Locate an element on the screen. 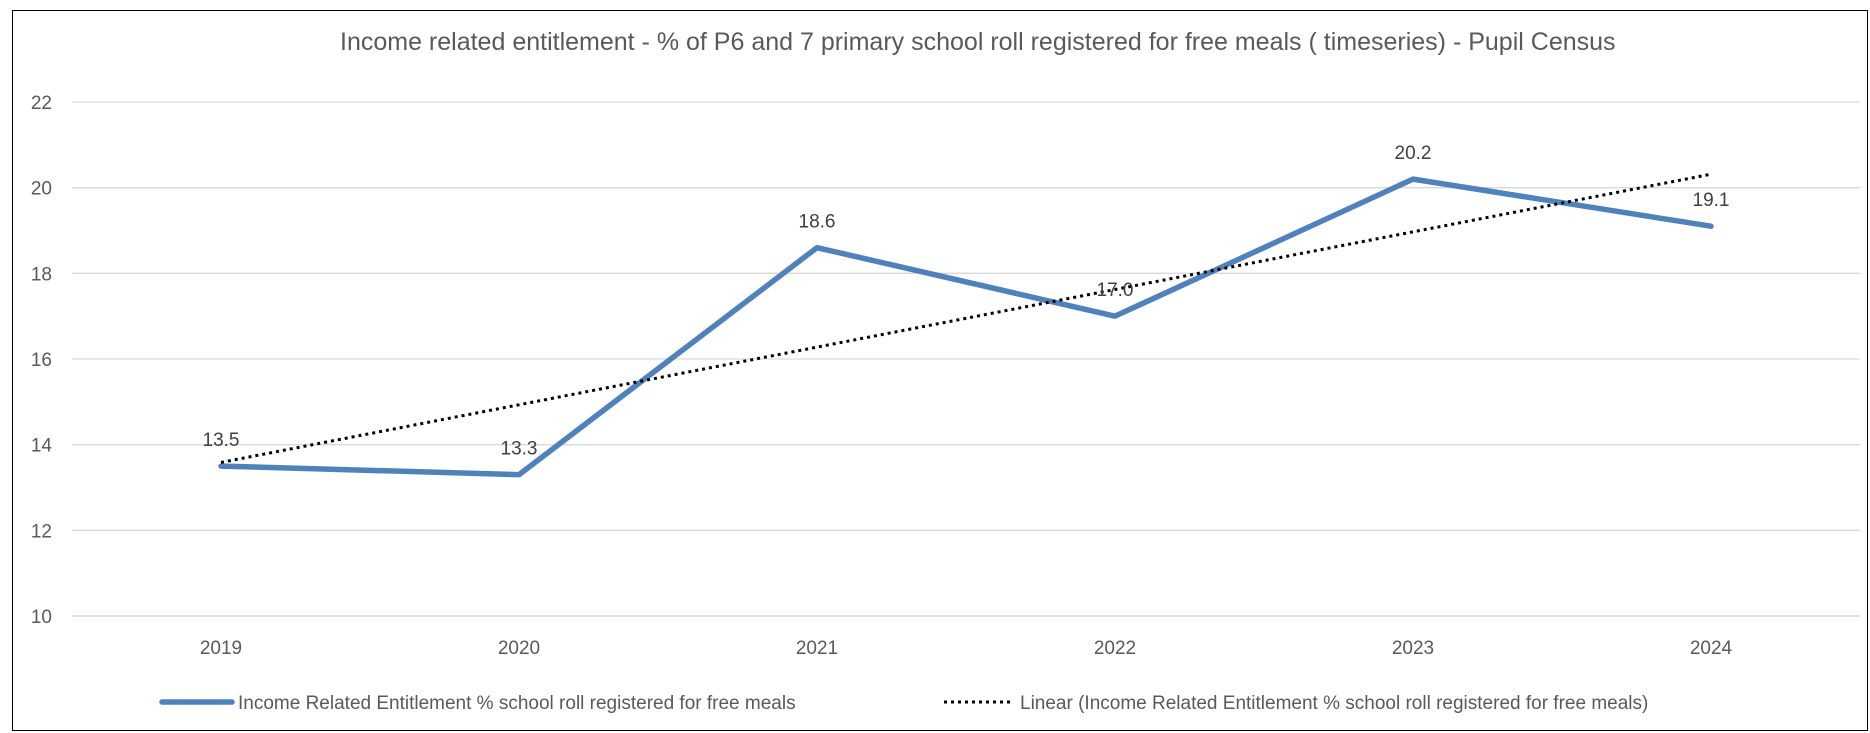 The height and width of the screenshot is (733, 1870). x-tick-label: 2023 is located at coordinates (1413, 648).